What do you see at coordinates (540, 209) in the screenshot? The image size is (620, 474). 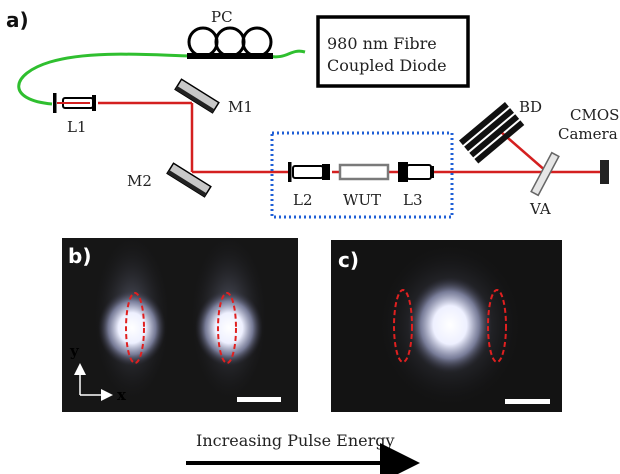 I see `va-label: VA` at bounding box center [540, 209].